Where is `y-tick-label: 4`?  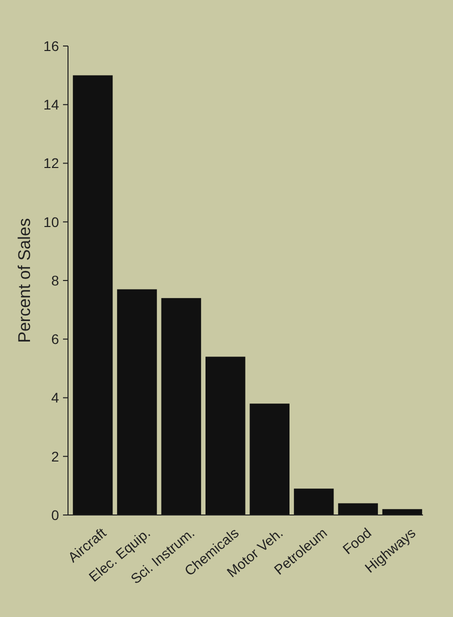 y-tick-label: 4 is located at coordinates (55, 398).